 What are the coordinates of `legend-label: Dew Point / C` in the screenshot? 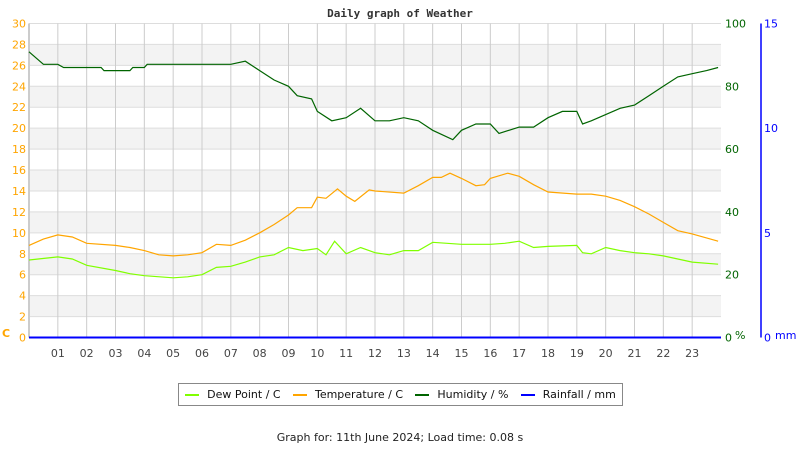 It's located at (244, 394).